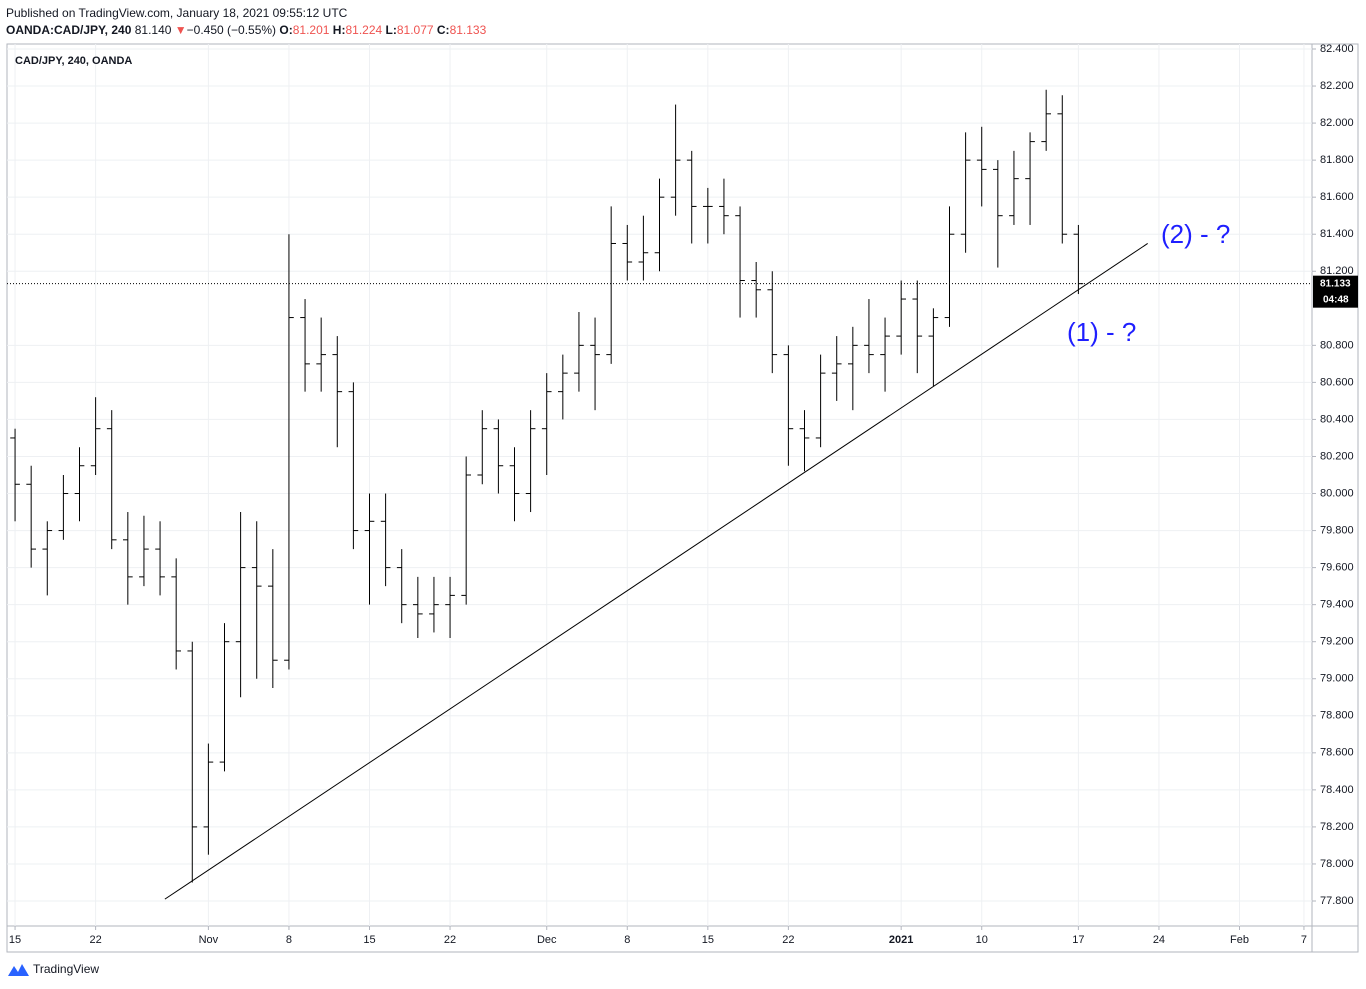  What do you see at coordinates (364, 30) in the screenshot?
I see `ohlc-value: 81.224` at bounding box center [364, 30].